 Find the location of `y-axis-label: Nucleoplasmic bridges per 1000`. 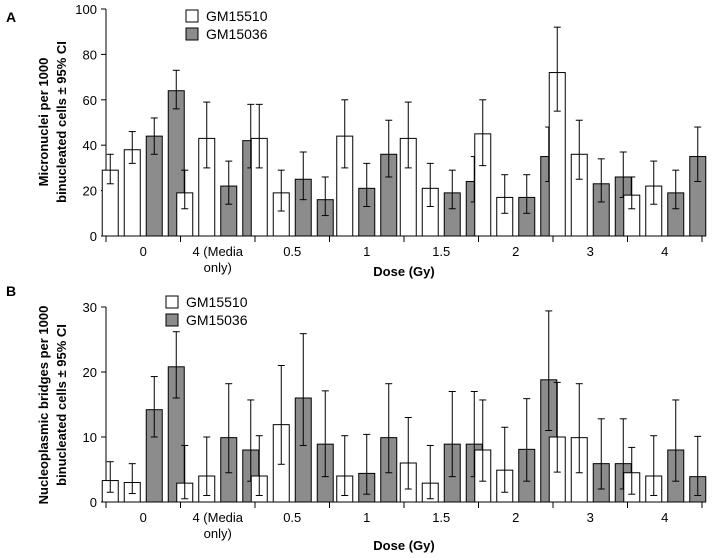

y-axis-label: Nucleoplasmic bridges per 1000 is located at coordinates (43, 405).